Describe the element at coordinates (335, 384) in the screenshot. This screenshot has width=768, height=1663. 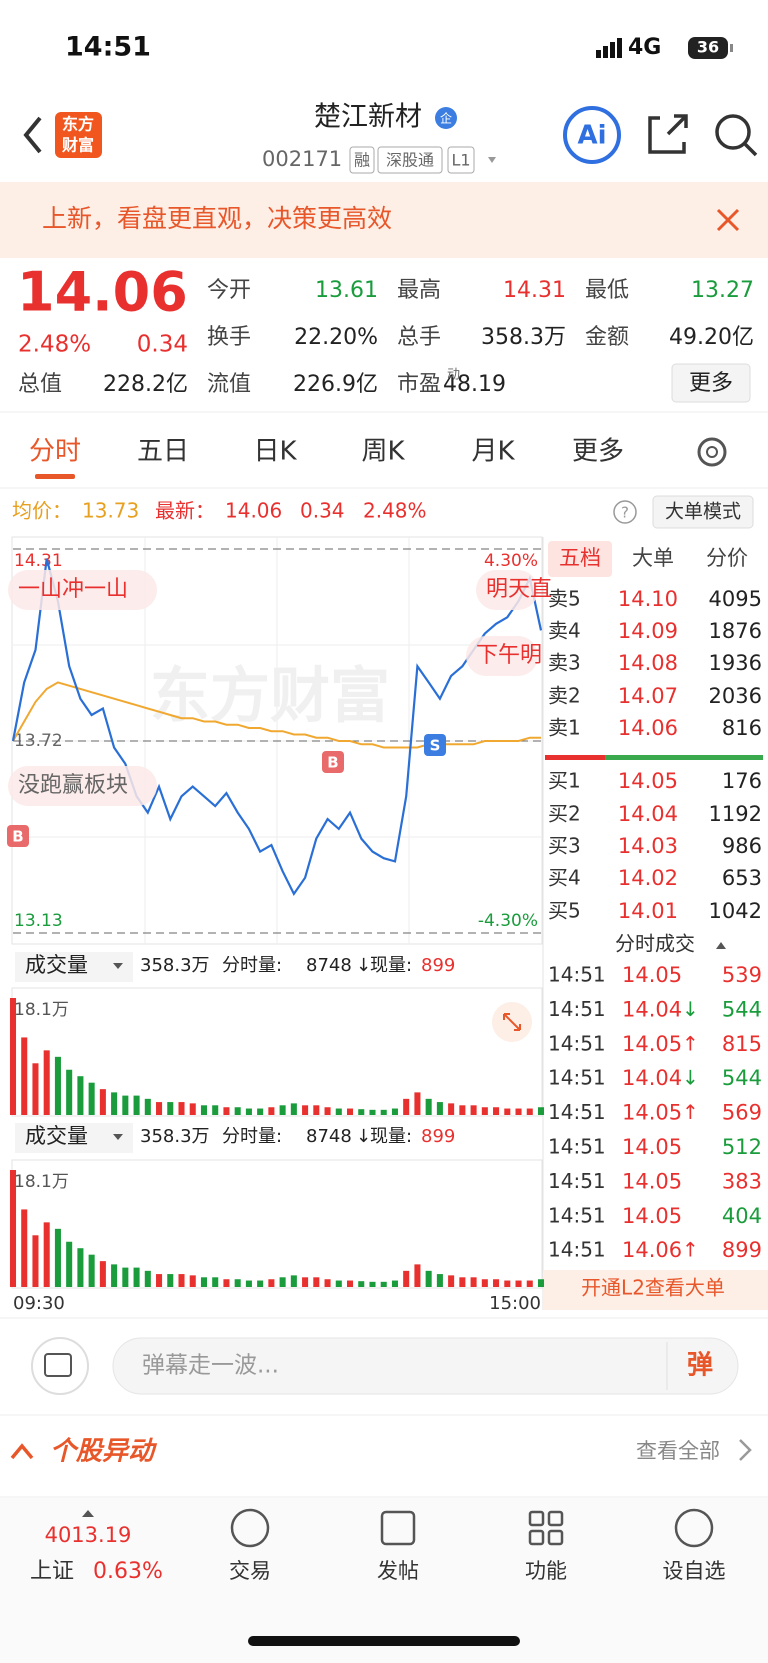
I see `stat-value: 226.9亿` at that location.